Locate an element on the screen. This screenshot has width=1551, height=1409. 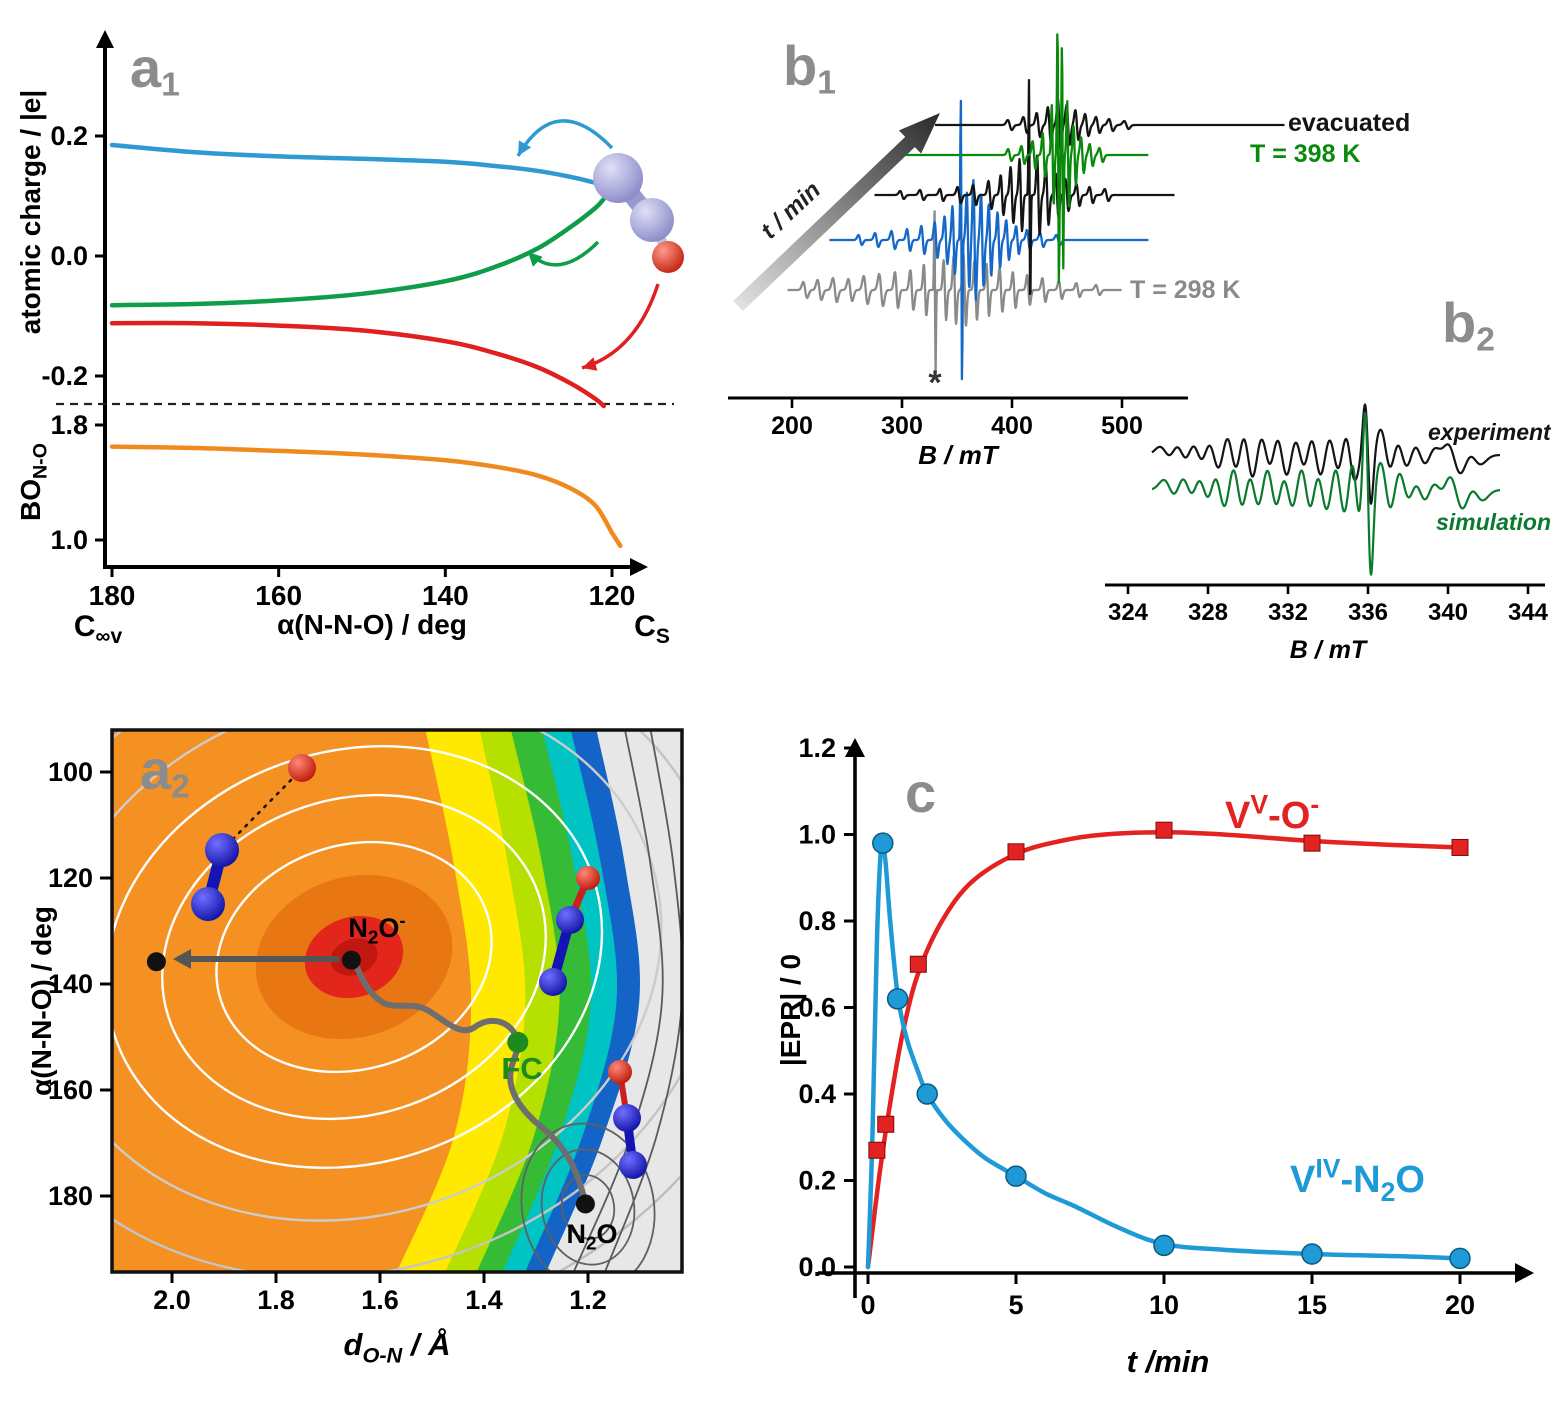
c-y-tick-label: 0.0 is located at coordinates (817, 1267).